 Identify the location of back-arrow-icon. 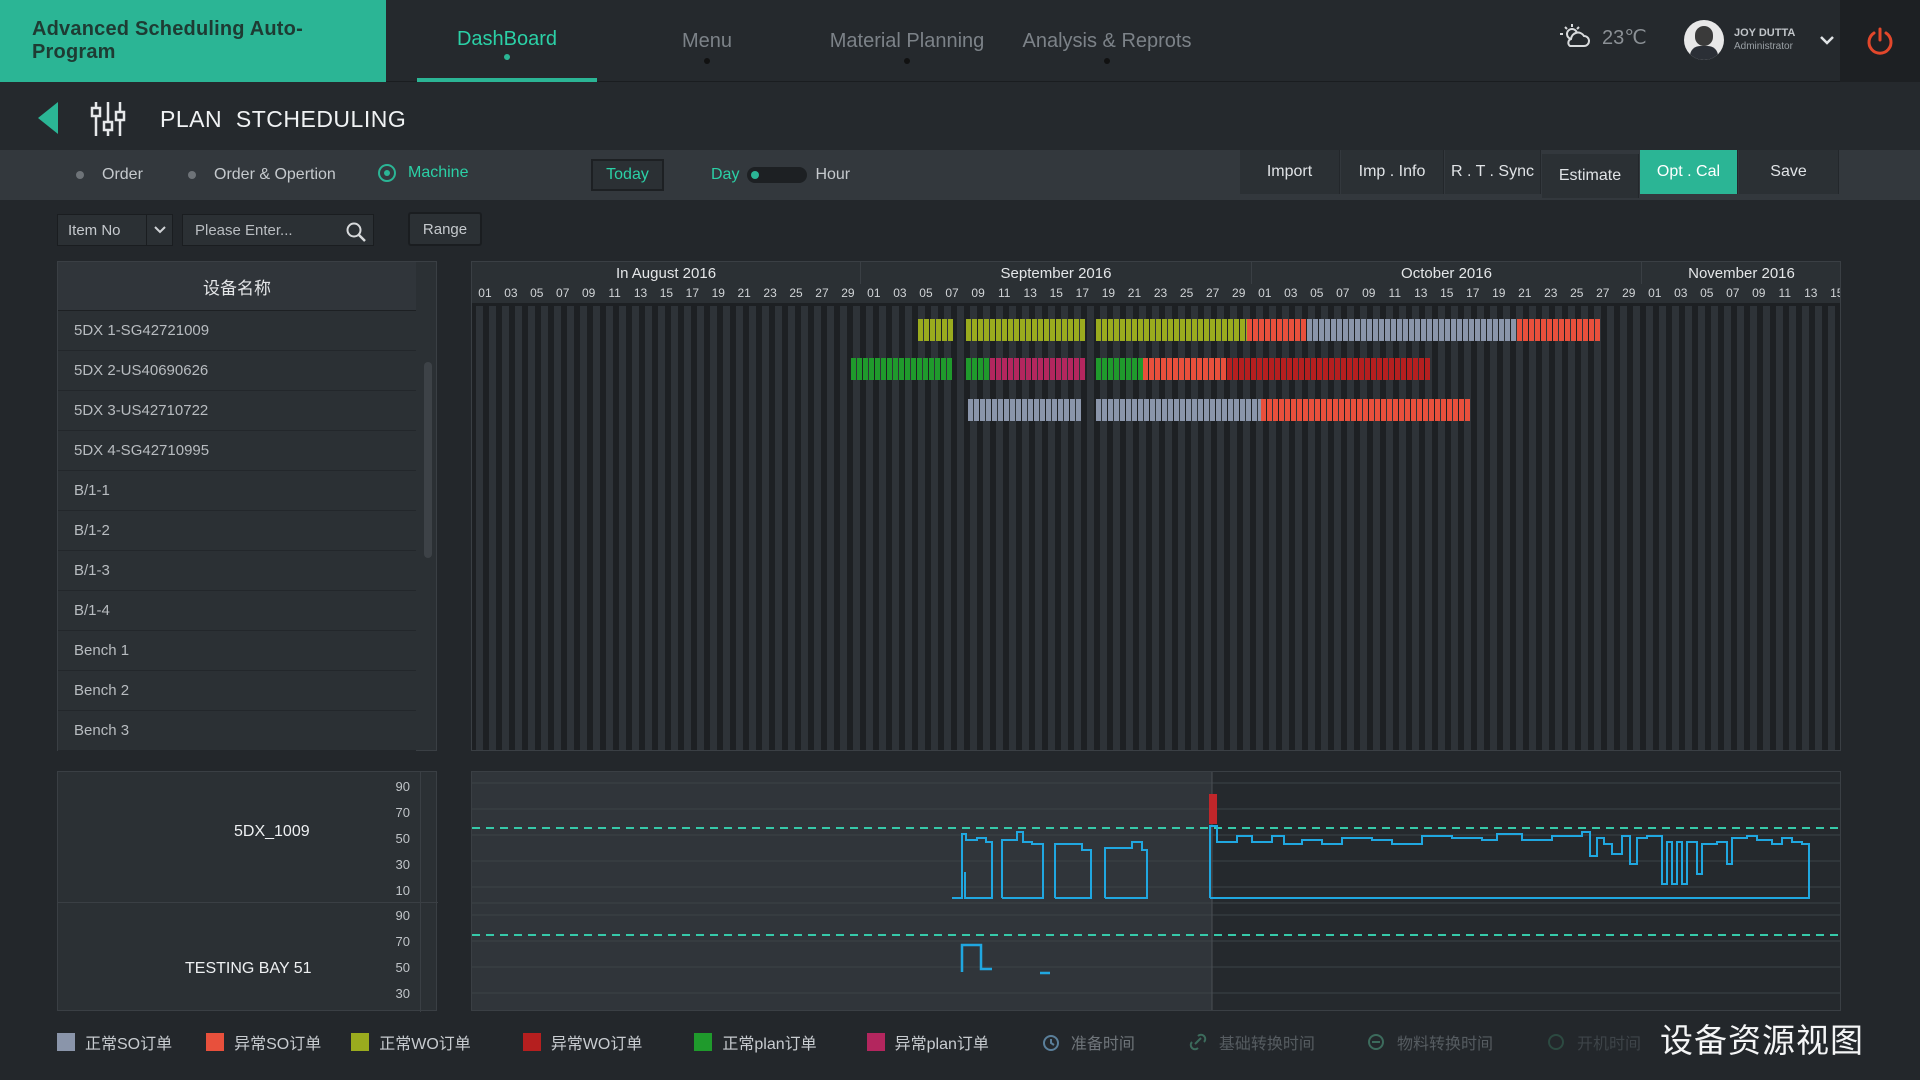
(48, 118).